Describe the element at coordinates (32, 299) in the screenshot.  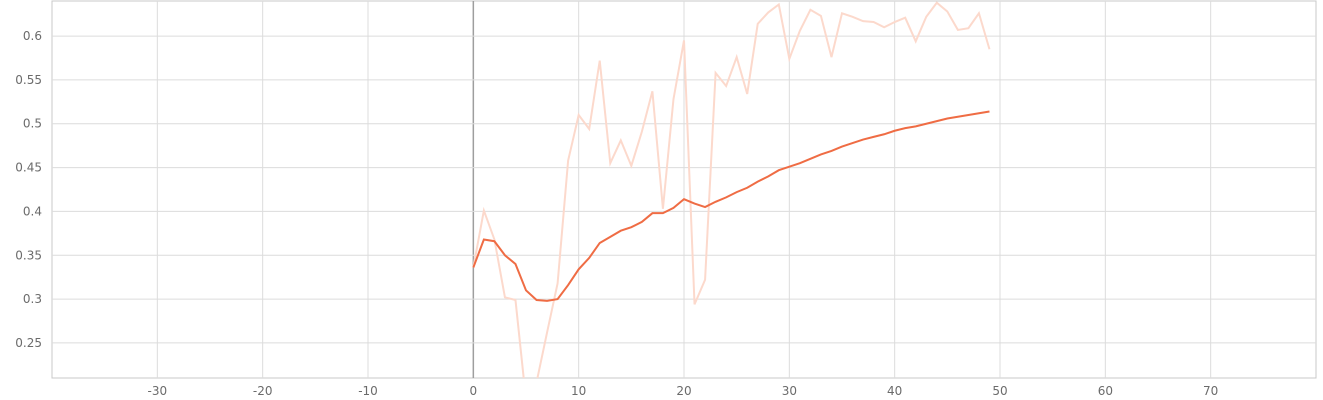
I see `y-tick-label: 0.3` at that location.